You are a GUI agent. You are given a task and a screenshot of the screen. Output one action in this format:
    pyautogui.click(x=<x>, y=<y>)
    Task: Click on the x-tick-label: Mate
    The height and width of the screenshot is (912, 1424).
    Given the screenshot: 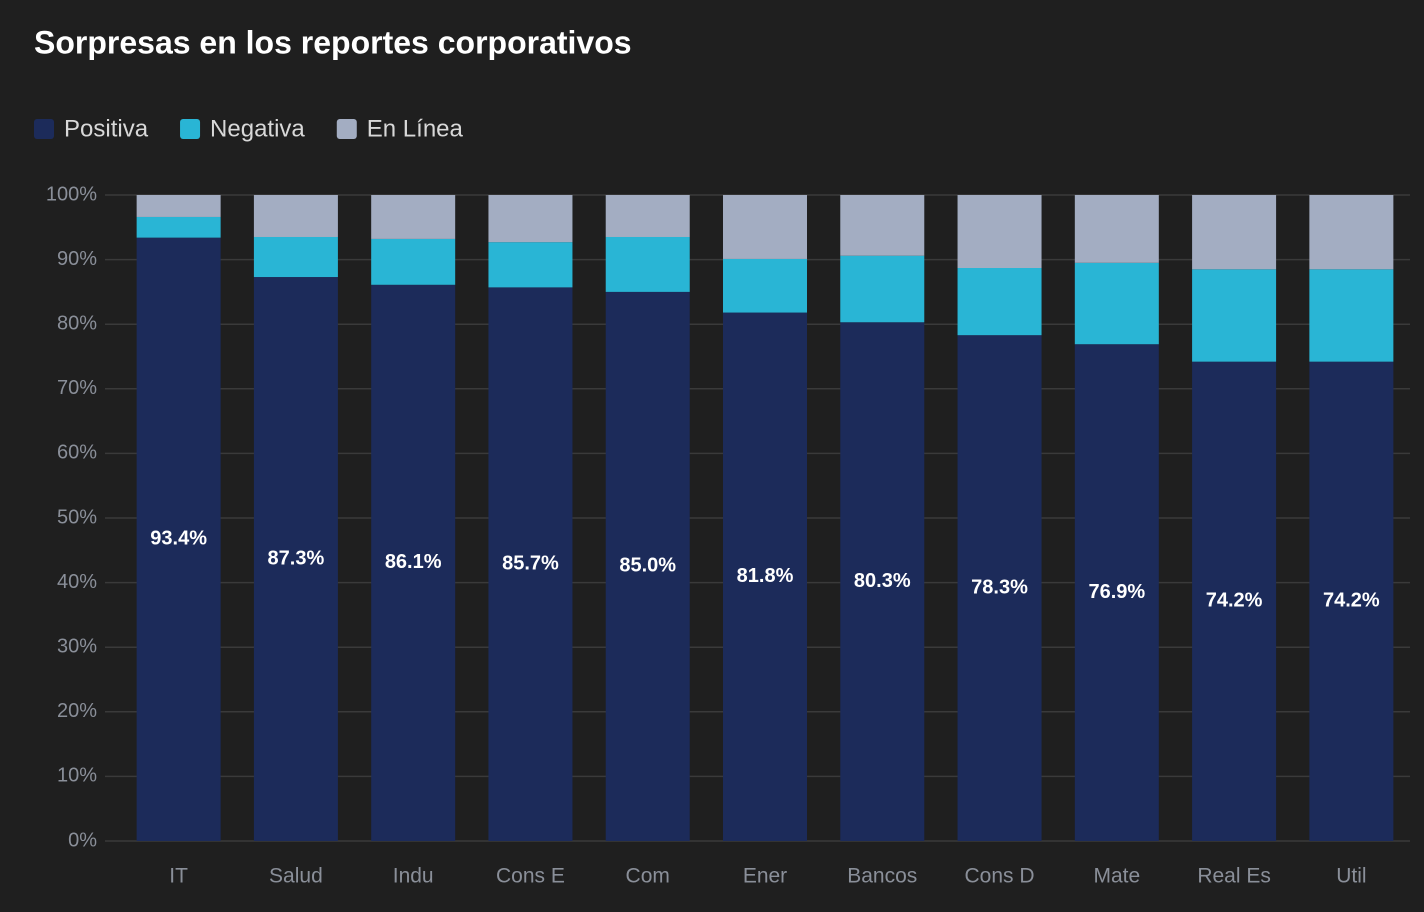 What is the action you would take?
    pyautogui.click(x=1116, y=876)
    